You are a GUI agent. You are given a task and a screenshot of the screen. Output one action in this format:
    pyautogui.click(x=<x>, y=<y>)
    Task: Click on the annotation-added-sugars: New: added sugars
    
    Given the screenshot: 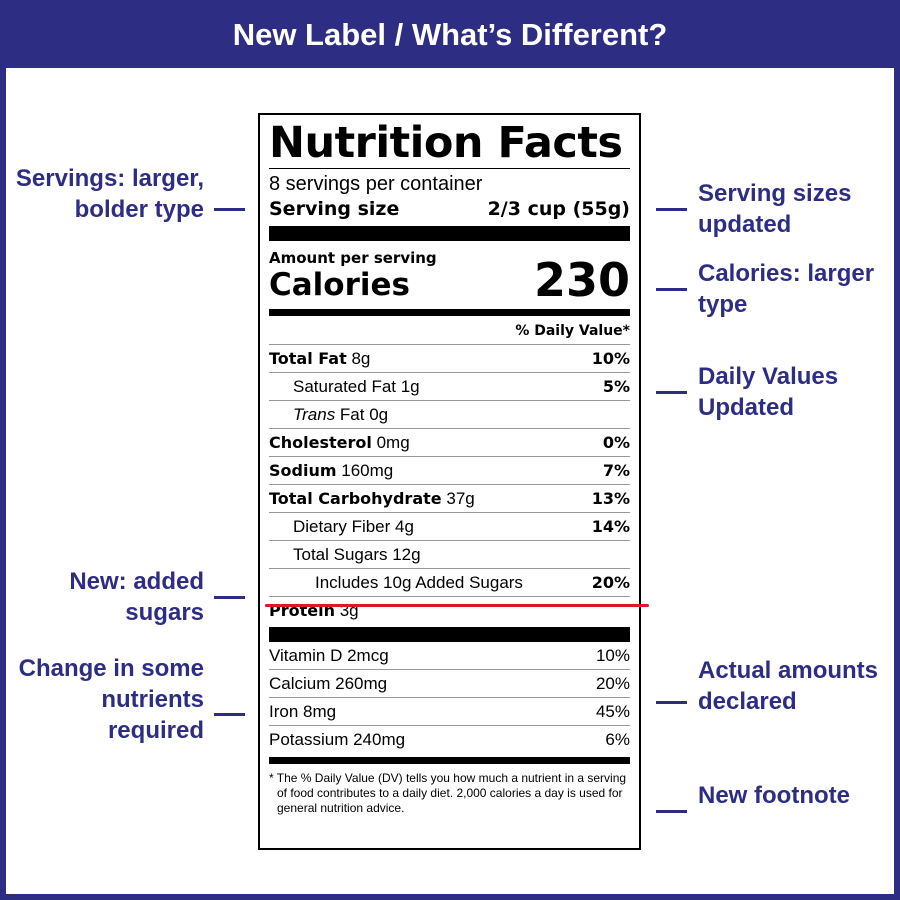 What is the action you would take?
    pyautogui.click(x=104, y=597)
    